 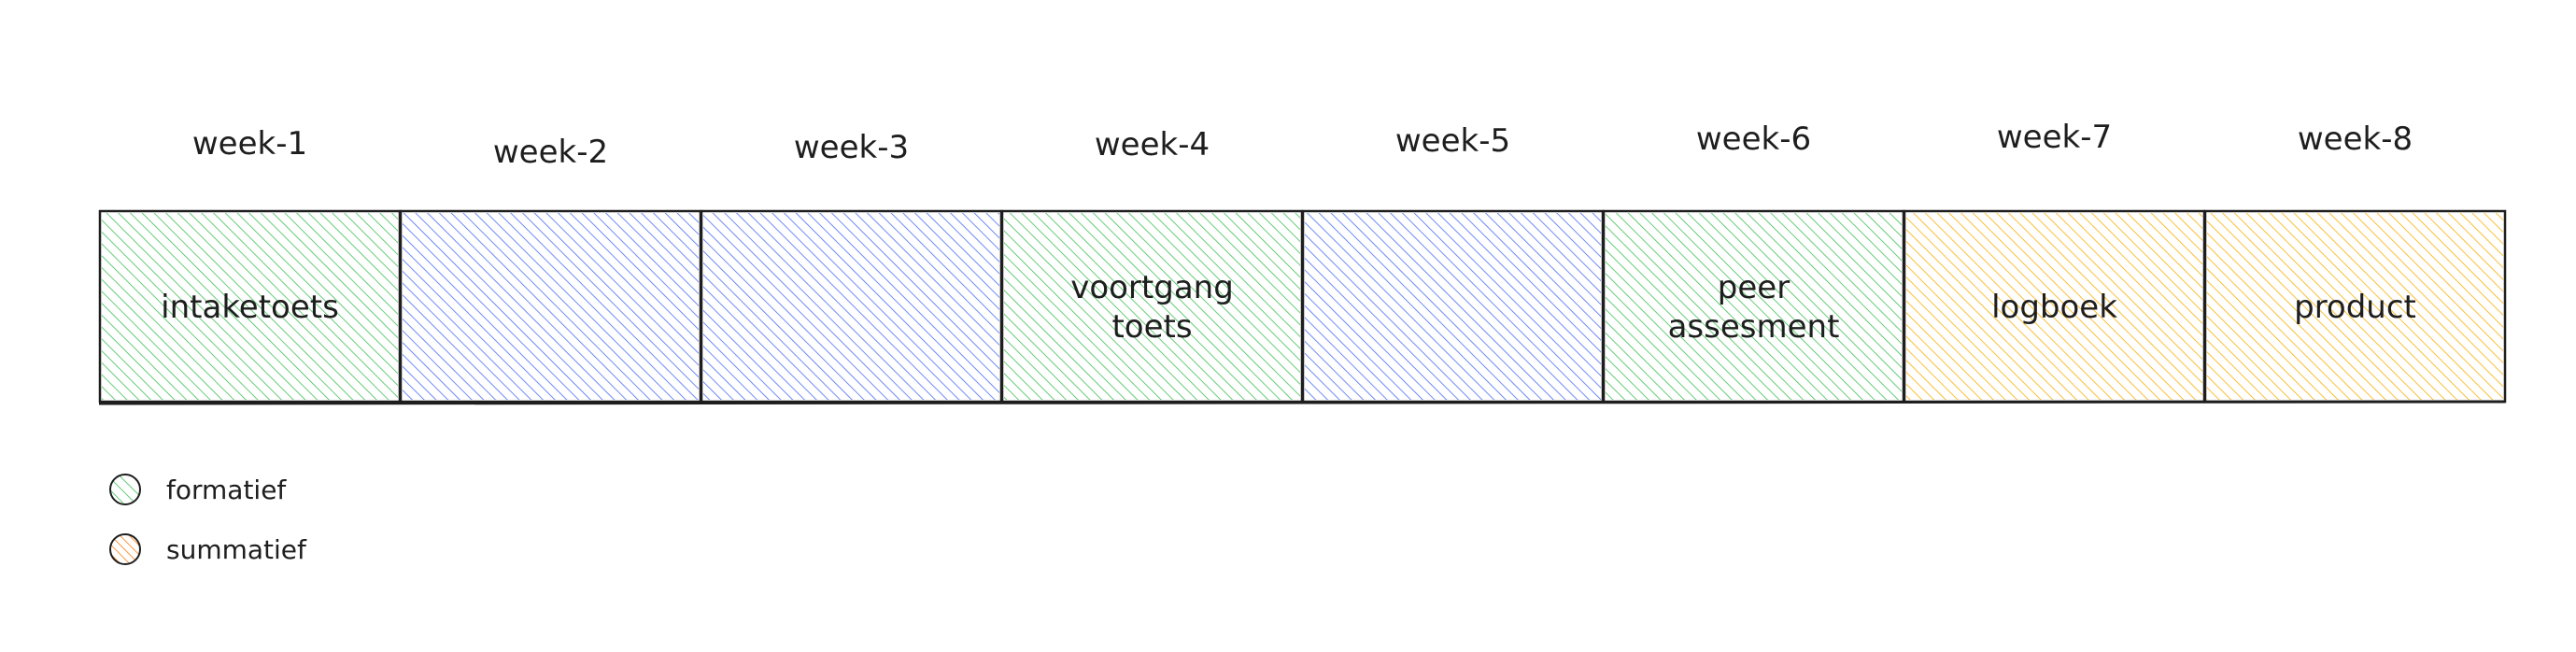 I want to click on timeline-baseline, so click(x=1302, y=402).